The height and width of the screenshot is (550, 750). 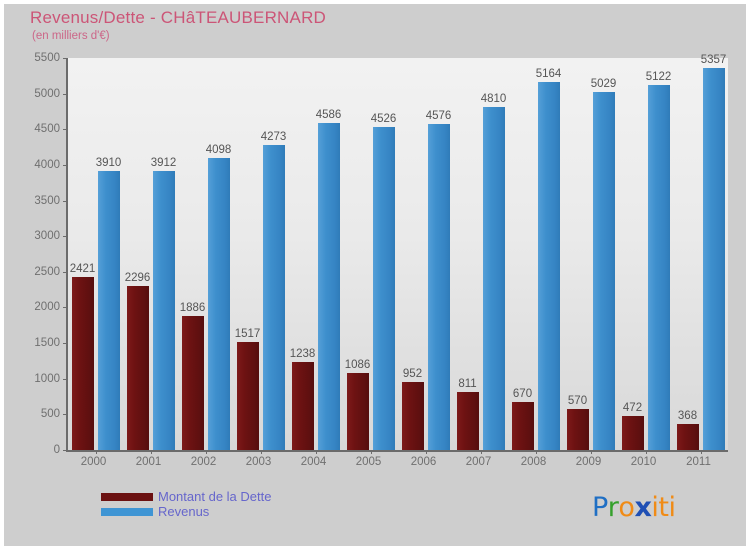 What do you see at coordinates (467, 384) in the screenshot?
I see `bar-value-label: 811` at bounding box center [467, 384].